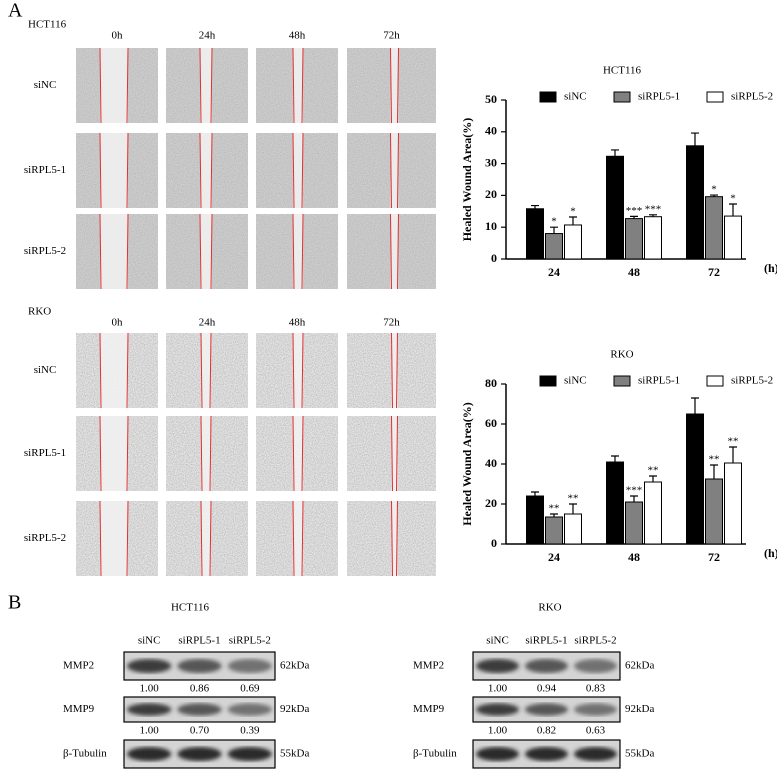 The height and width of the screenshot is (774, 777). What do you see at coordinates (554, 272) in the screenshot?
I see `x-tick-label: 24` at bounding box center [554, 272].